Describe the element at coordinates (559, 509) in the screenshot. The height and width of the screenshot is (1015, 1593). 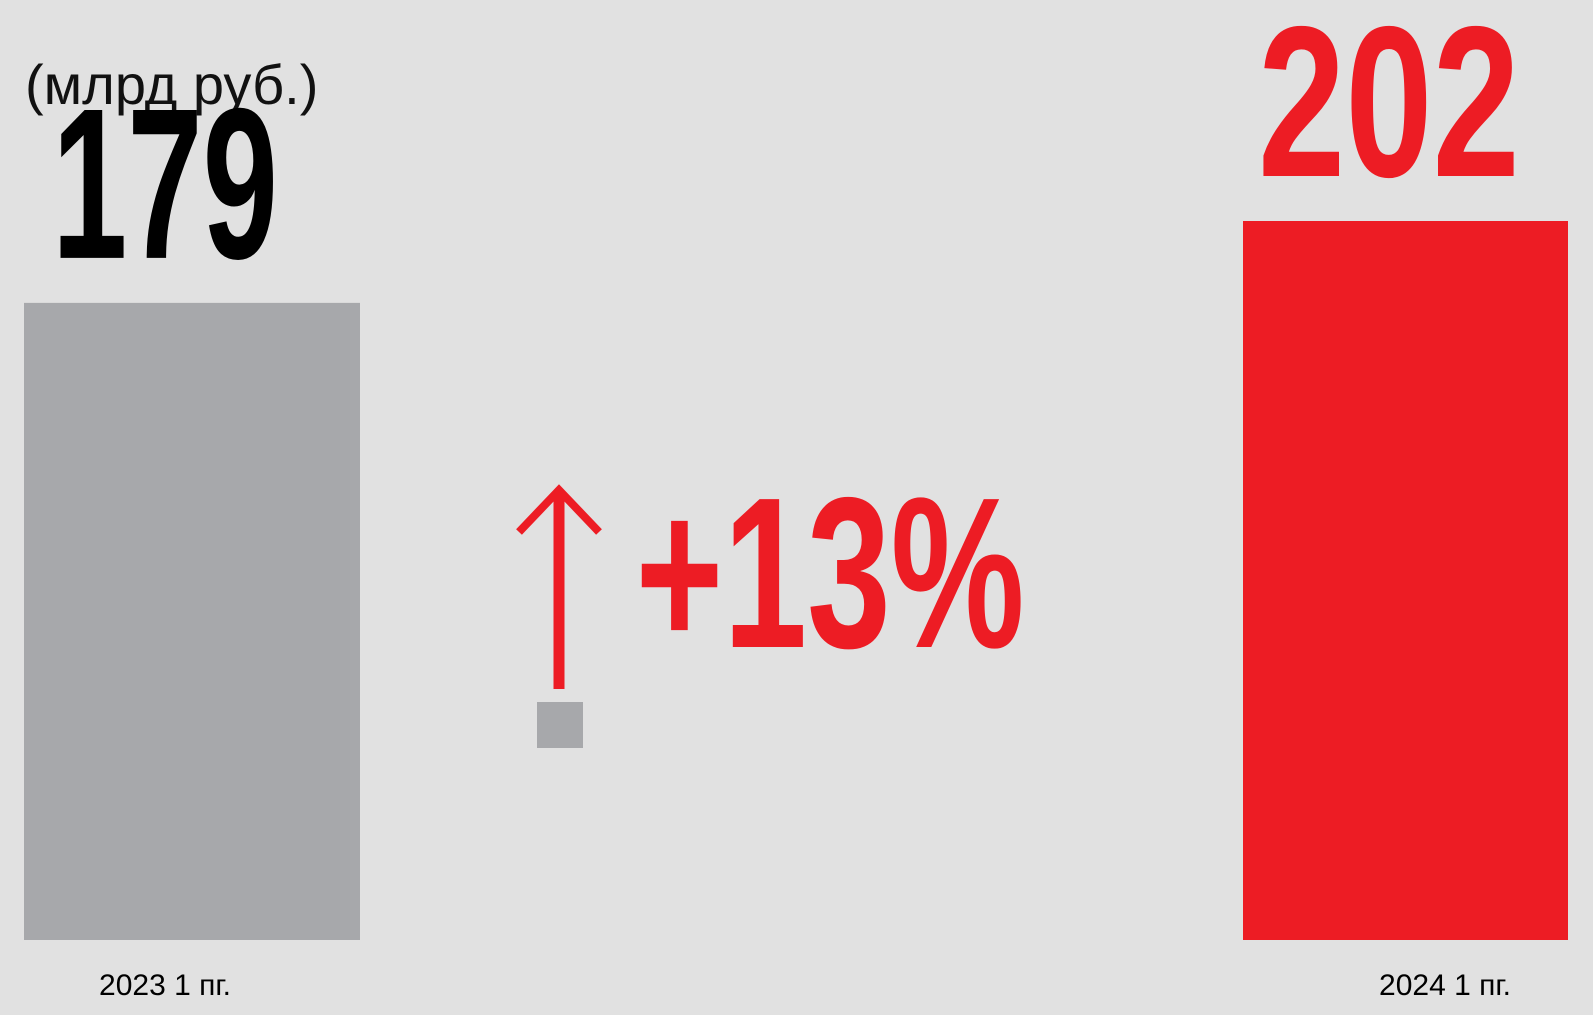
I see `arrow-head` at that location.